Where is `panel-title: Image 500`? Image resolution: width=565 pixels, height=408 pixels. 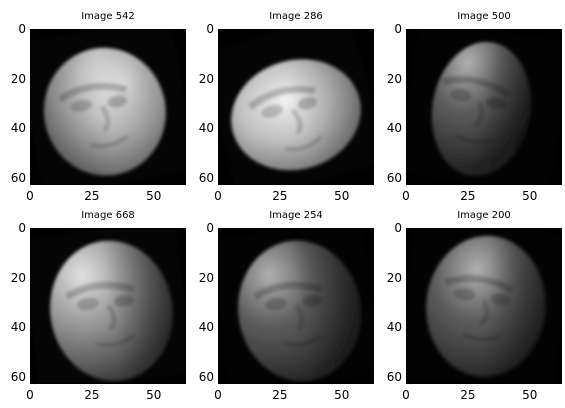 panel-title: Image 500 is located at coordinates (484, 16).